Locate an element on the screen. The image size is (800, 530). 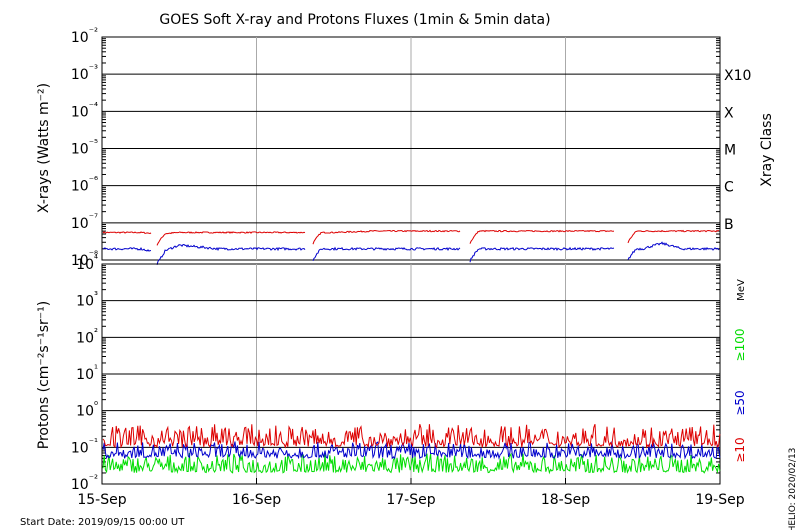
proton-legend-1: ≥50 is located at coordinates (740, 402).